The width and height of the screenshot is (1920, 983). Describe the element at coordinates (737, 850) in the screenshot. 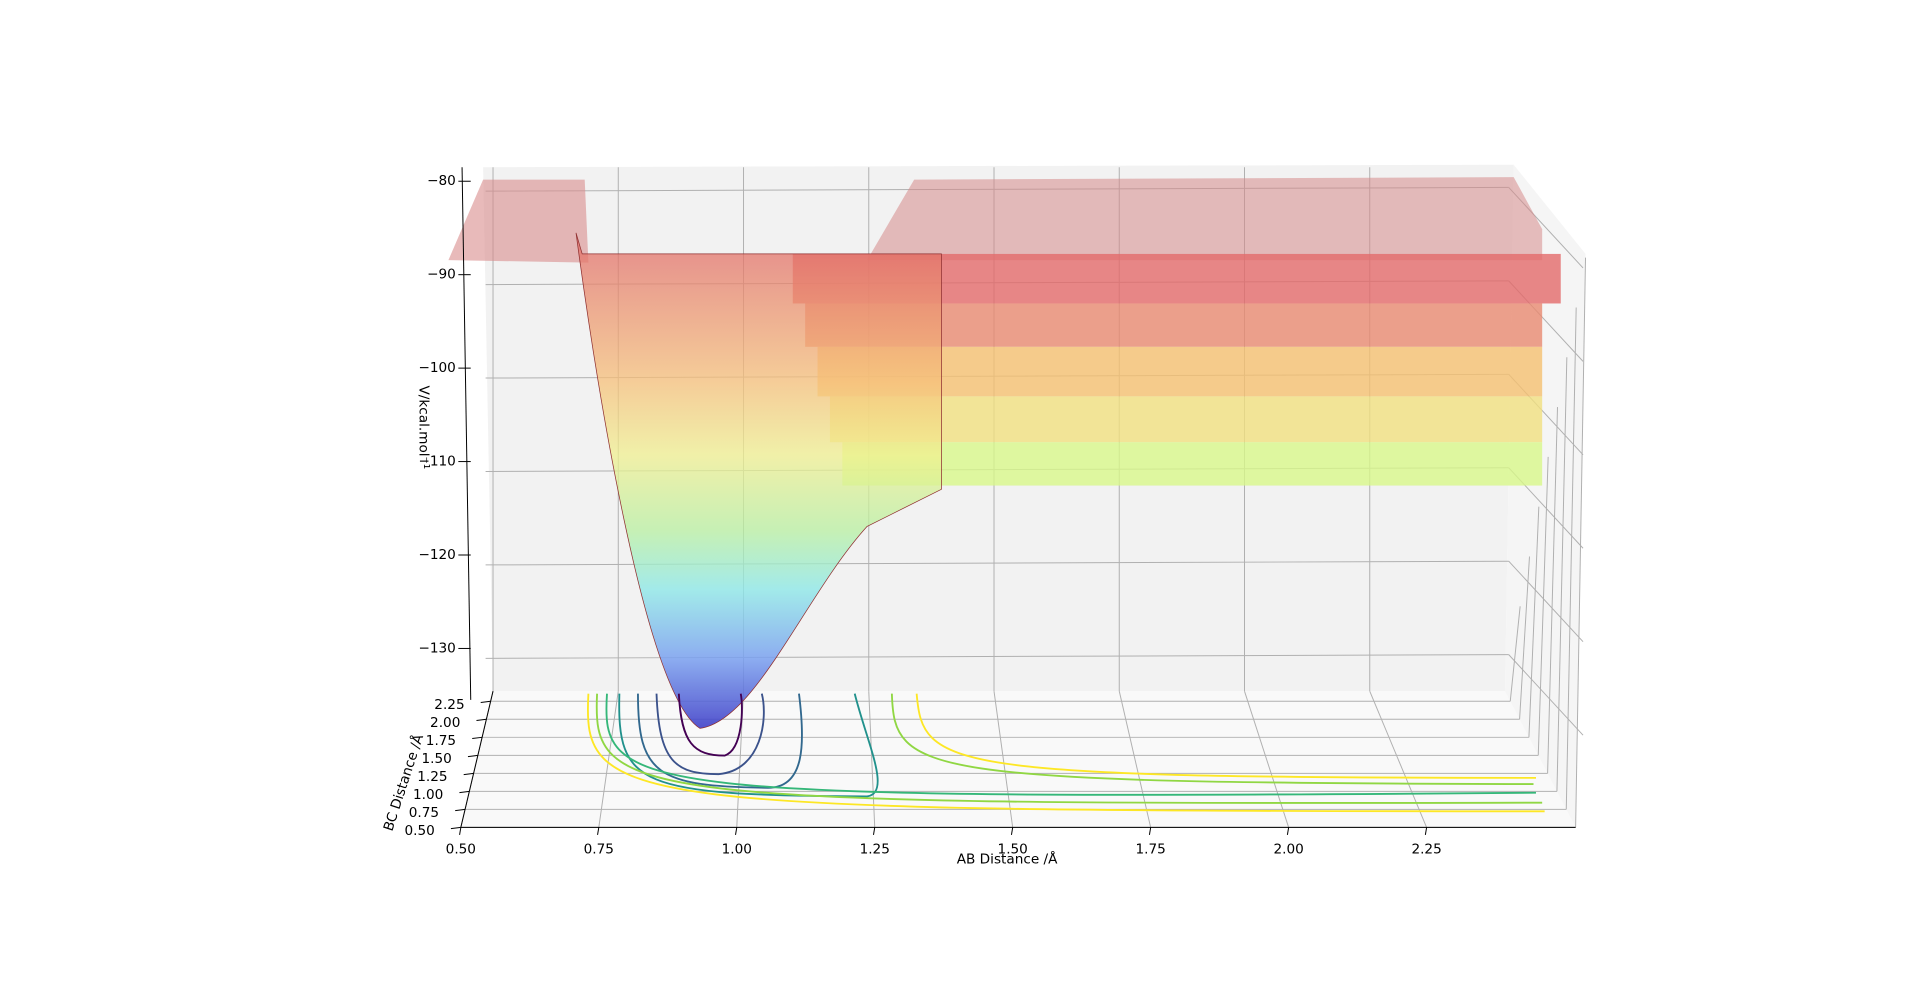

I see `x-tick-label: 1.00` at that location.